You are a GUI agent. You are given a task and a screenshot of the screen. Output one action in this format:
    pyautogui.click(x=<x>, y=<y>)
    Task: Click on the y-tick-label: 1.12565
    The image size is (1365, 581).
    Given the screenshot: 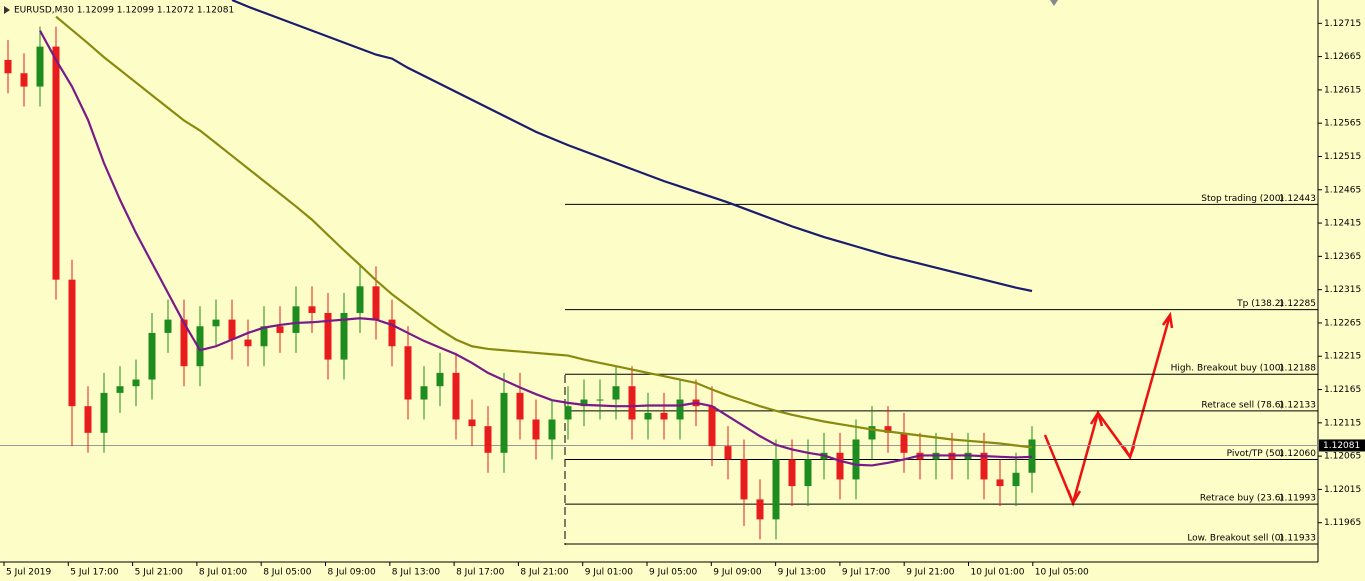 What is the action you would take?
    pyautogui.click(x=1342, y=124)
    